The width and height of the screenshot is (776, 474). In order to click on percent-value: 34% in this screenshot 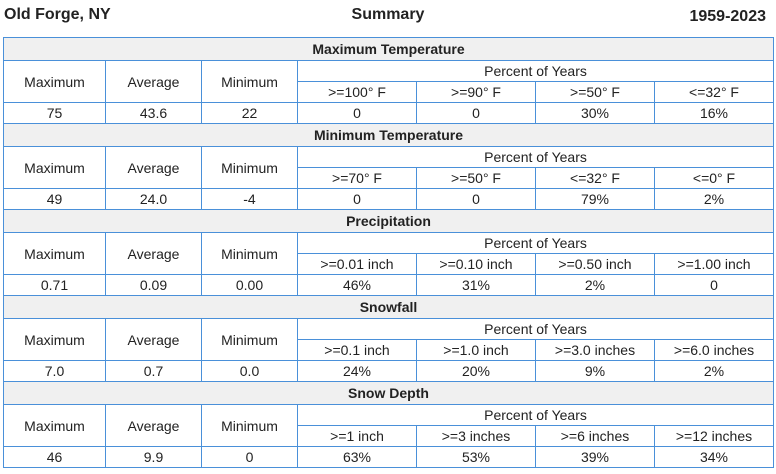, I will do `click(714, 457)`.